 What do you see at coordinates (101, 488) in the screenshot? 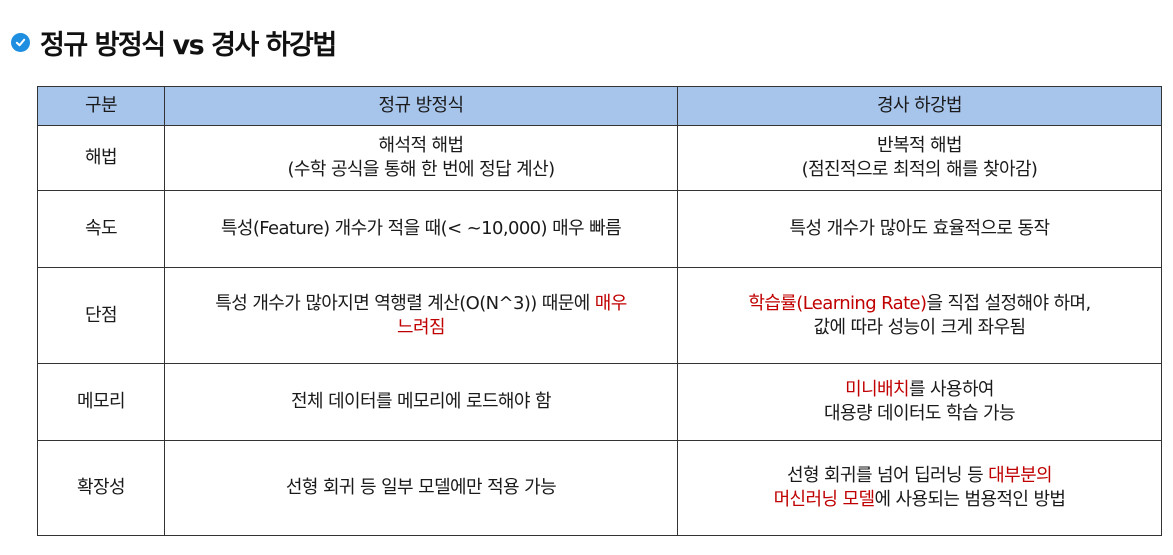
I see `row-label: 확장성` at bounding box center [101, 488].